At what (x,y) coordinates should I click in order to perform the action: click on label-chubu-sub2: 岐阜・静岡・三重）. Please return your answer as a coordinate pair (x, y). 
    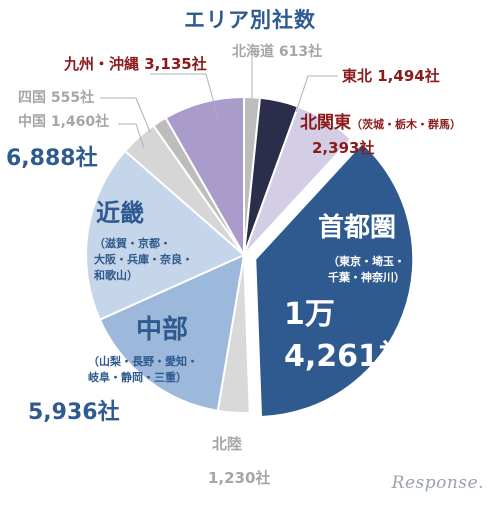
    Looking at the image, I should click on (137, 377).